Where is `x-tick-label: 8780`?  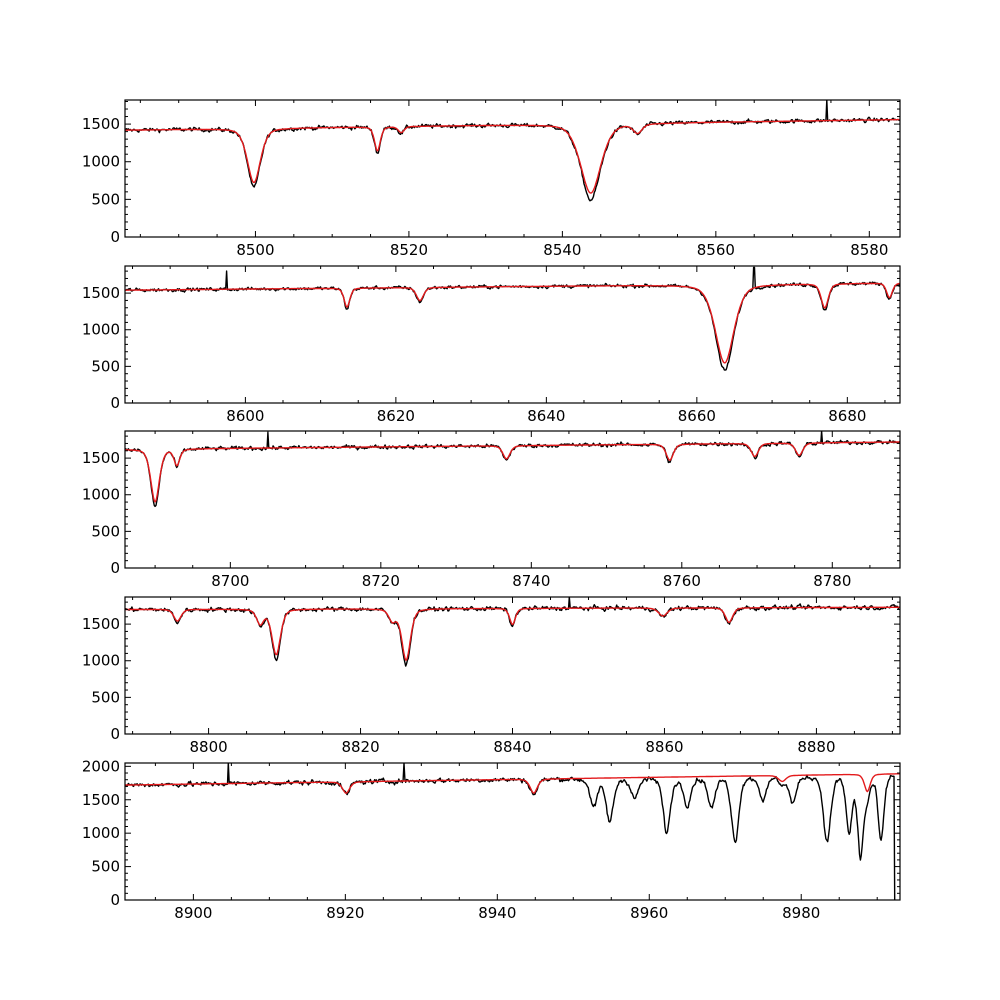 x-tick-label: 8780 is located at coordinates (832, 581).